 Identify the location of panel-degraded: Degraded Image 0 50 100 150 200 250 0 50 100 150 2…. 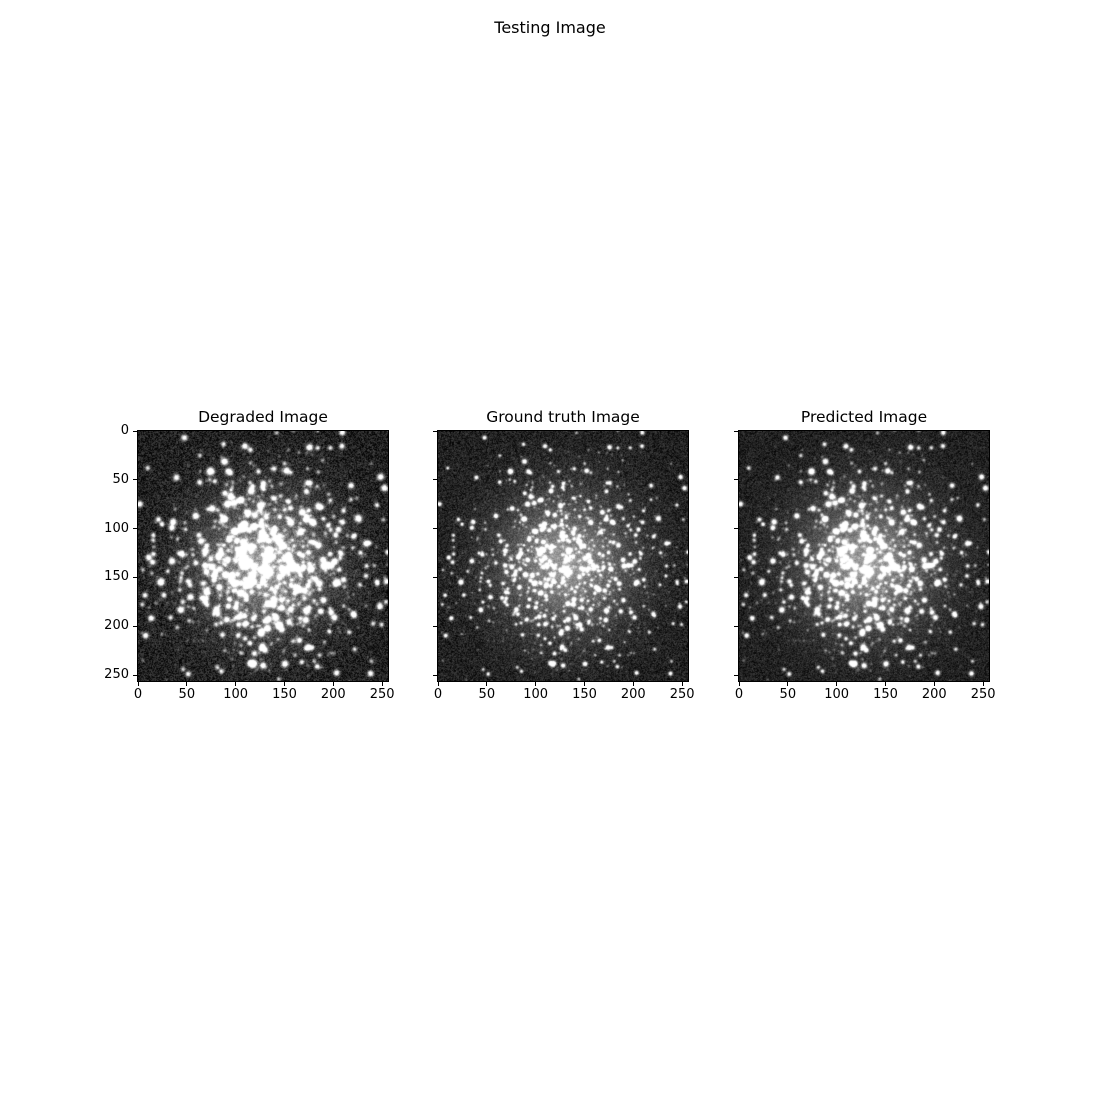
(249, 558).